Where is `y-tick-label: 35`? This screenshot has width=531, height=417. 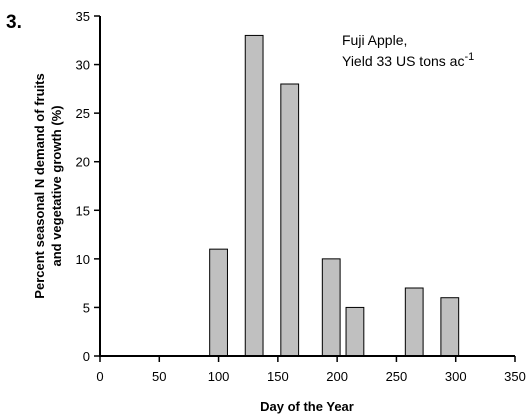
y-tick-label: 35 is located at coordinates (83, 16).